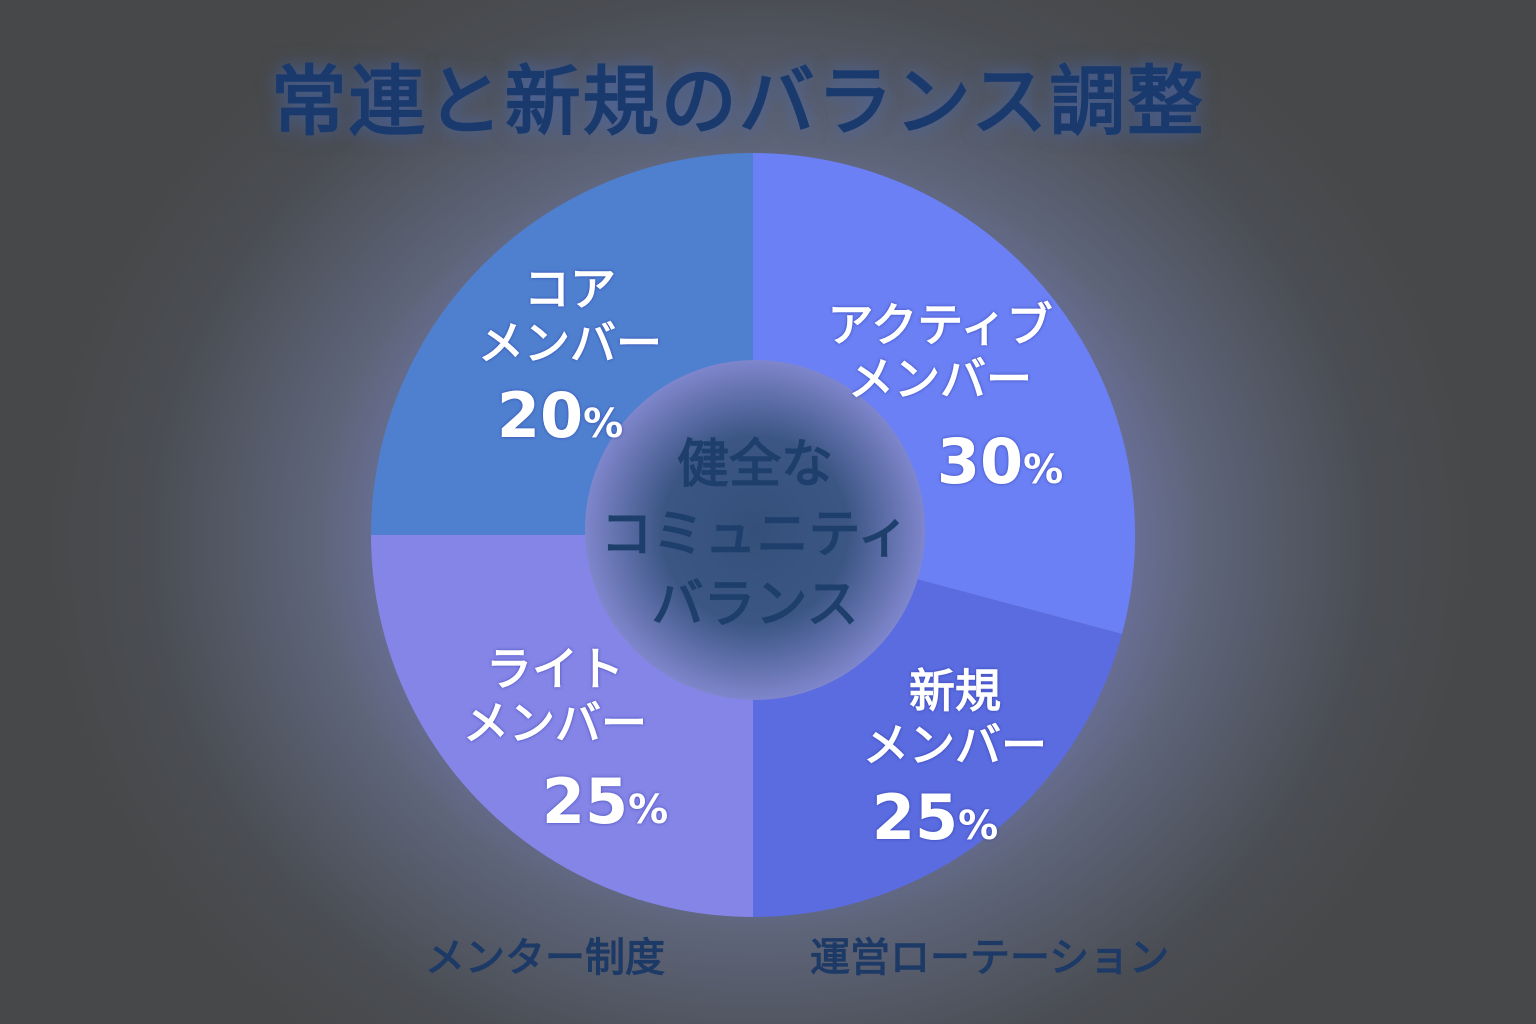 The image size is (1536, 1024). I want to click on segment-percent: 30%, so click(1000, 461).